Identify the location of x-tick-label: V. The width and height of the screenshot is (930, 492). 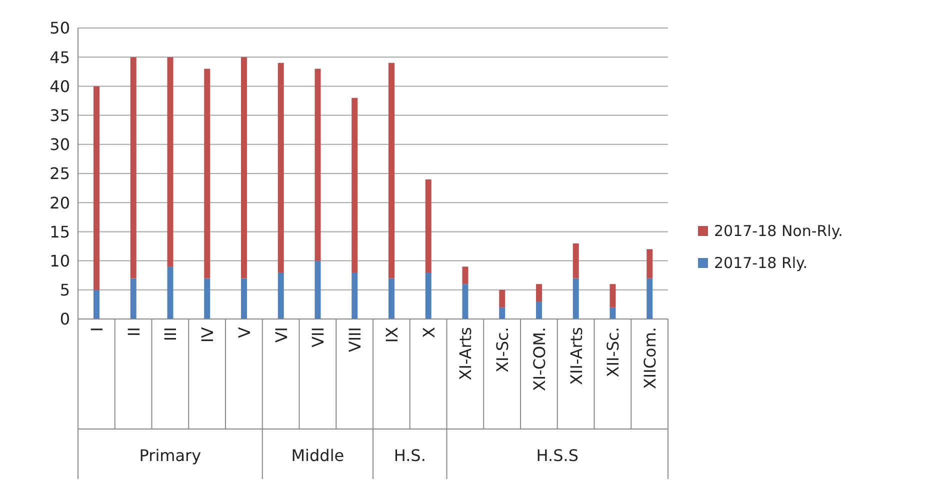
(244, 332).